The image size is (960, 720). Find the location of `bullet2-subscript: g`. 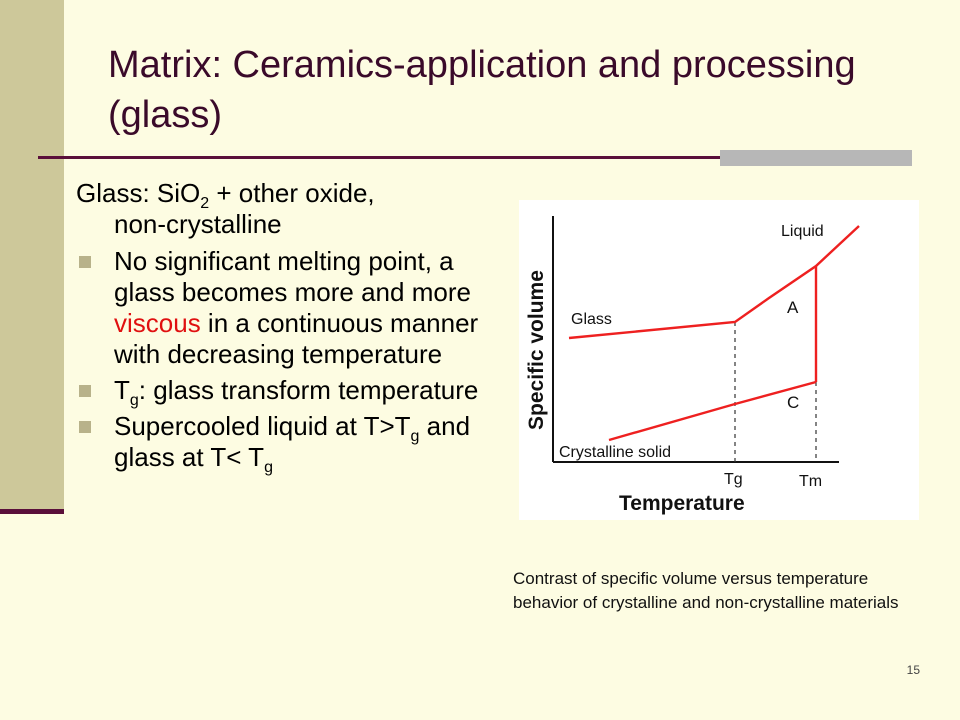

bullet2-subscript: g is located at coordinates (134, 400).